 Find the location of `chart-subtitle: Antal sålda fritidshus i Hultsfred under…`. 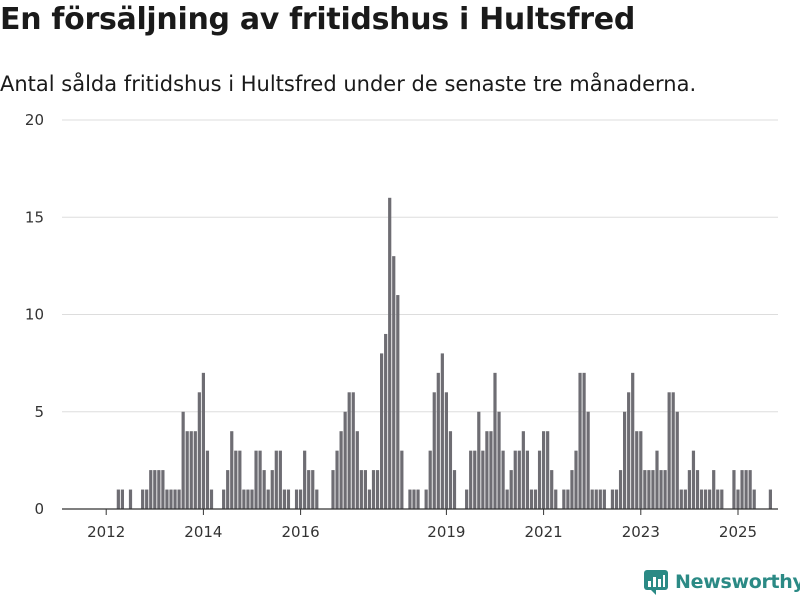

chart-subtitle: Antal sålda fritidshus i Hultsfred under… is located at coordinates (348, 84).